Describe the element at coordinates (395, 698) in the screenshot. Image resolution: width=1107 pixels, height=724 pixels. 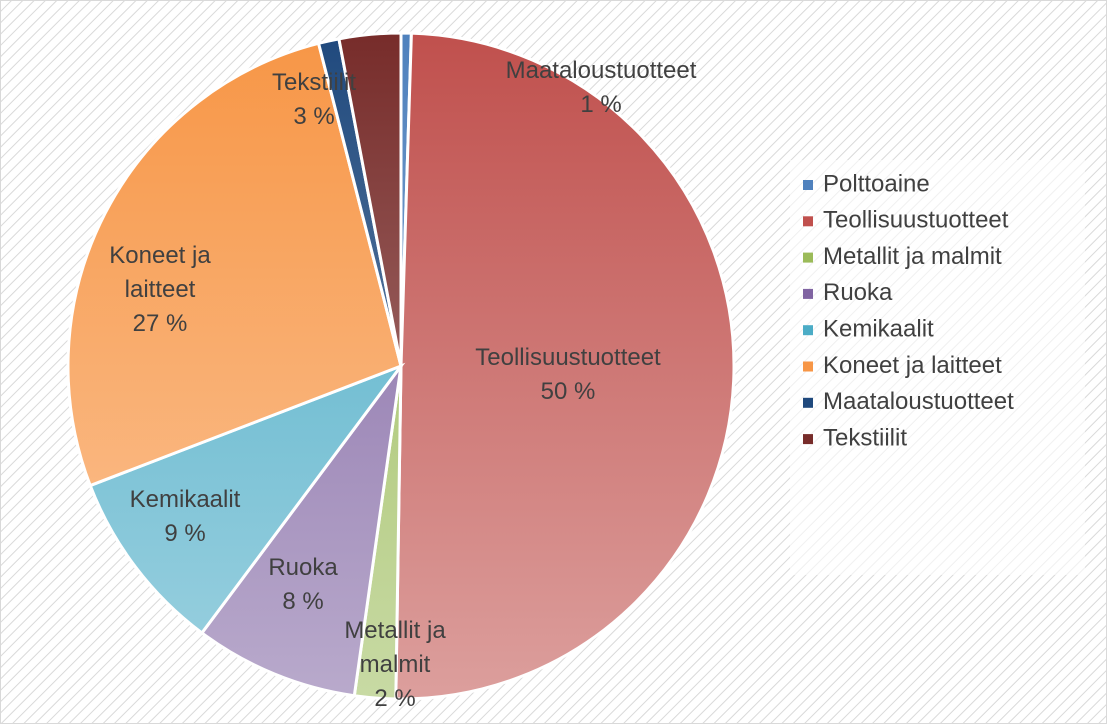
I see `data-label-text: 2 %` at that location.